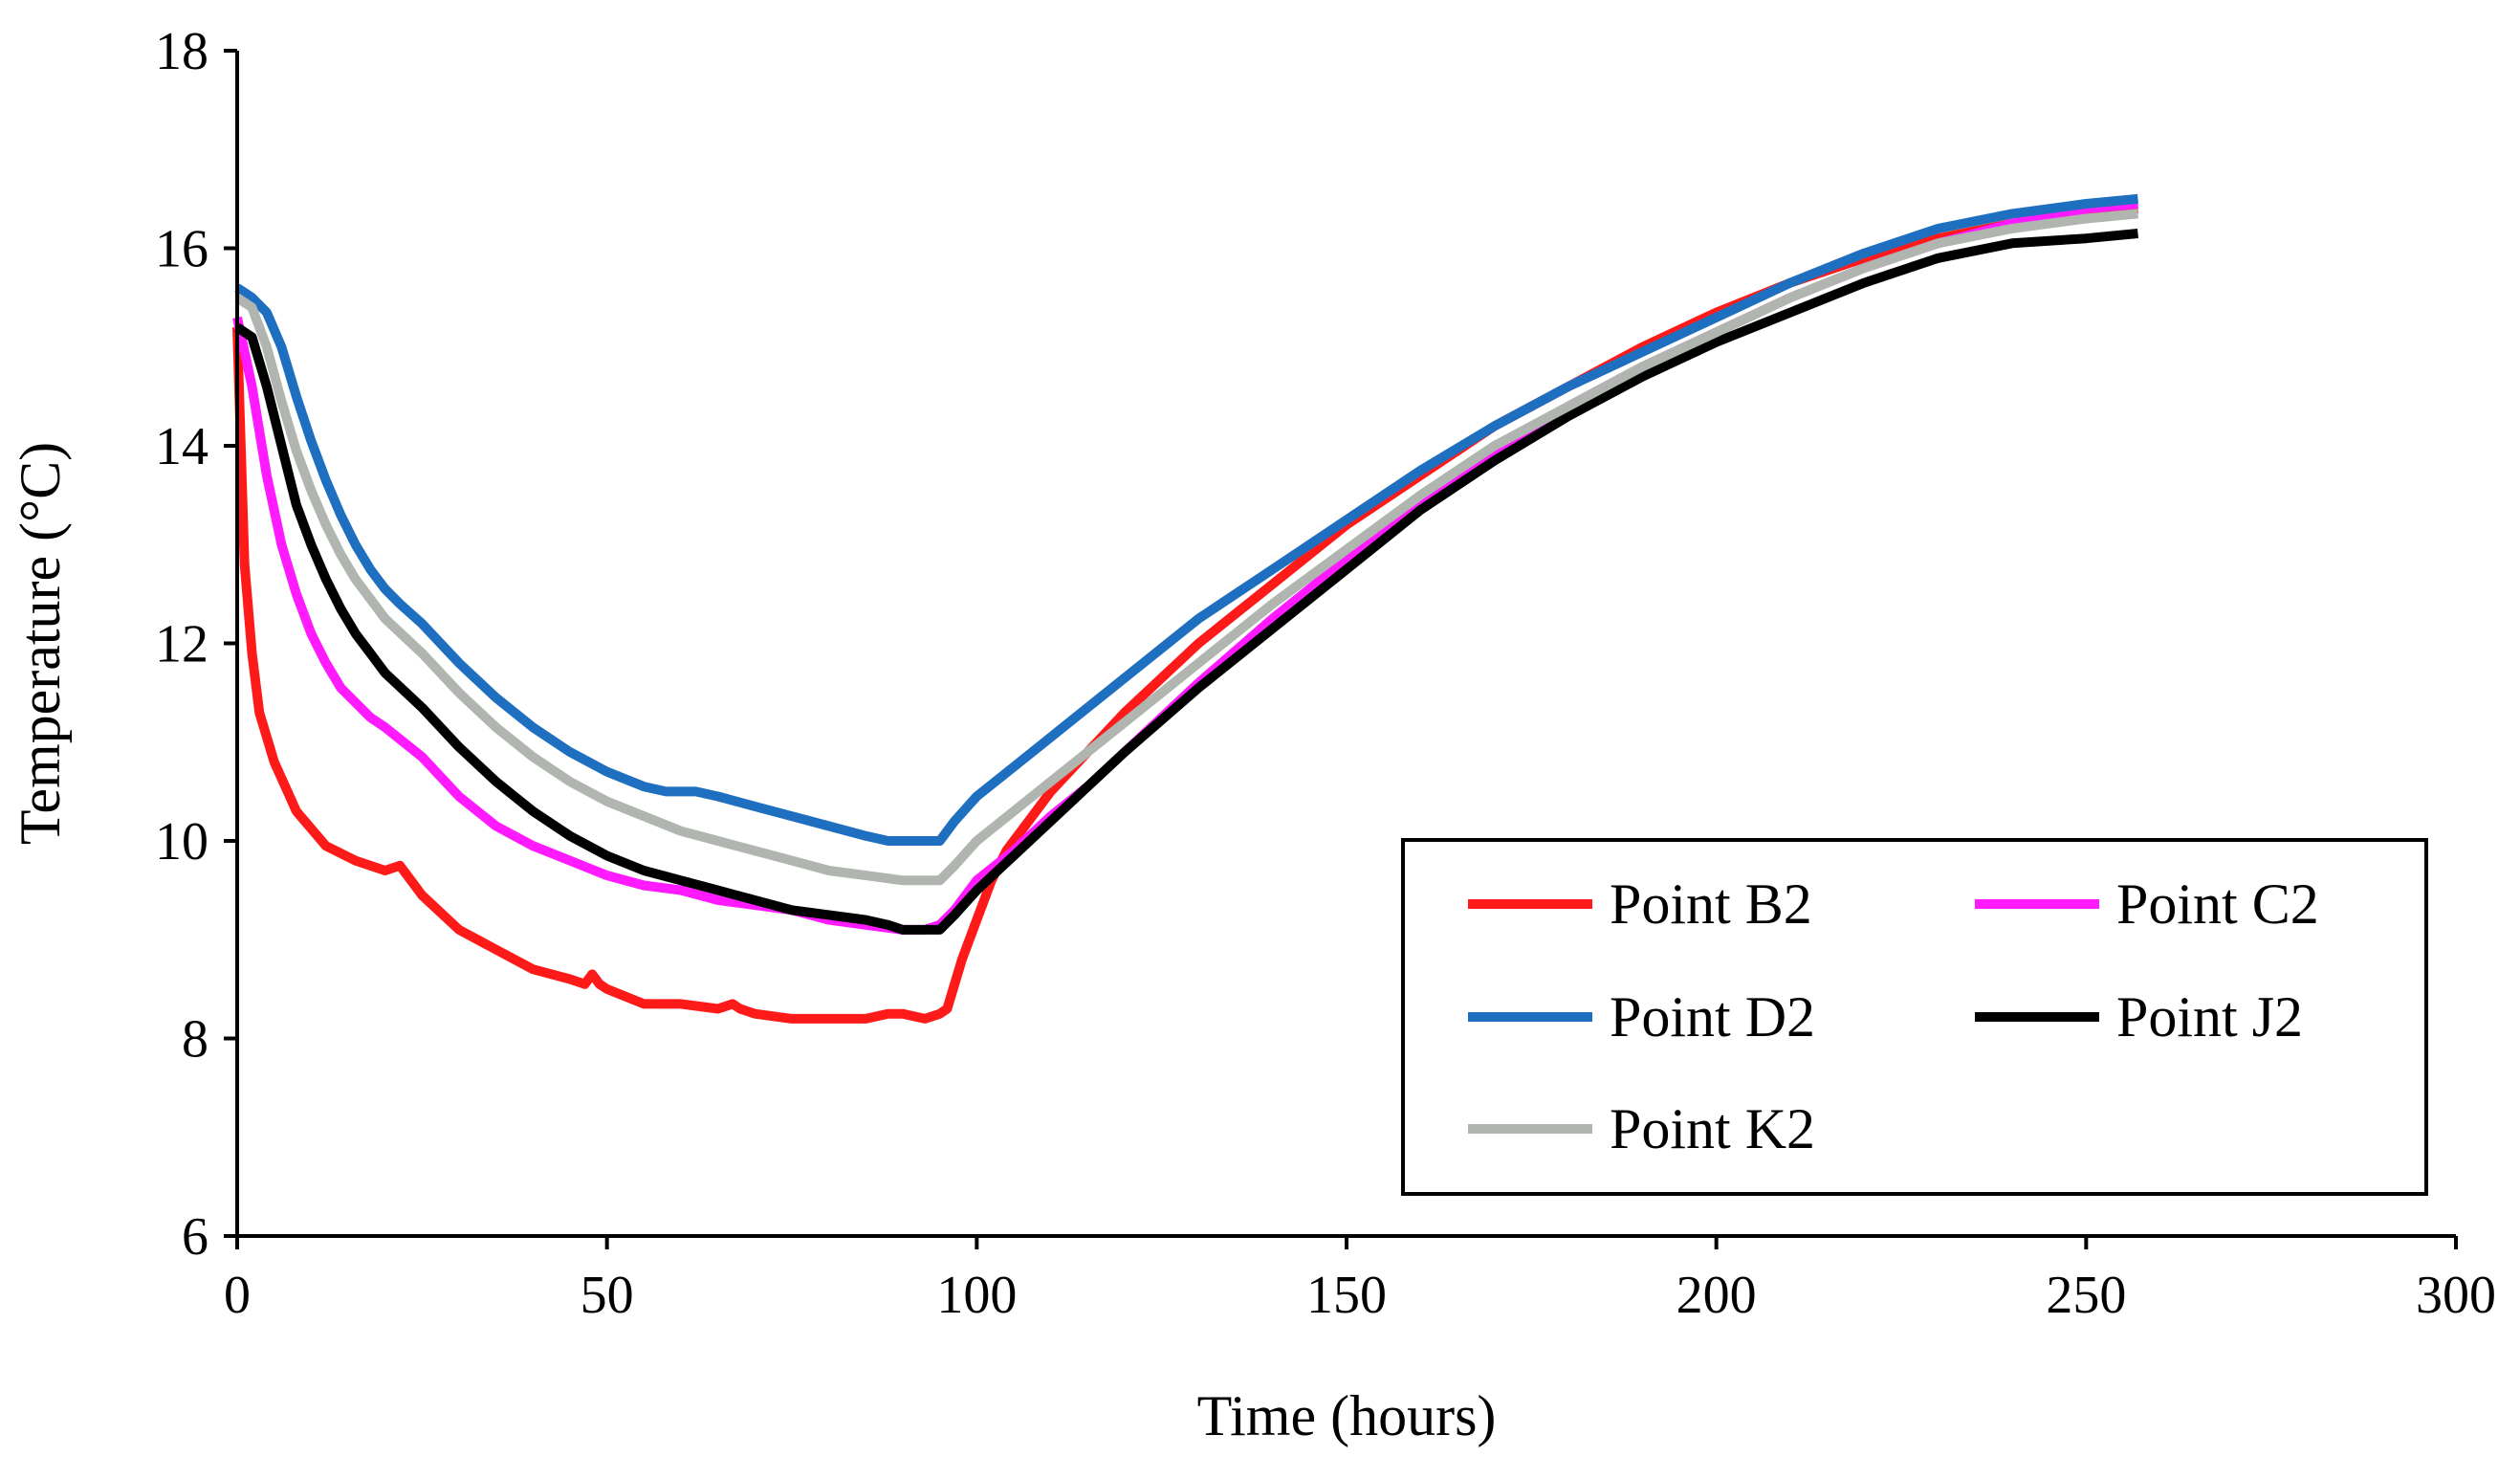  What do you see at coordinates (181, 250) in the screenshot?
I see `y-tick-label: 16` at bounding box center [181, 250].